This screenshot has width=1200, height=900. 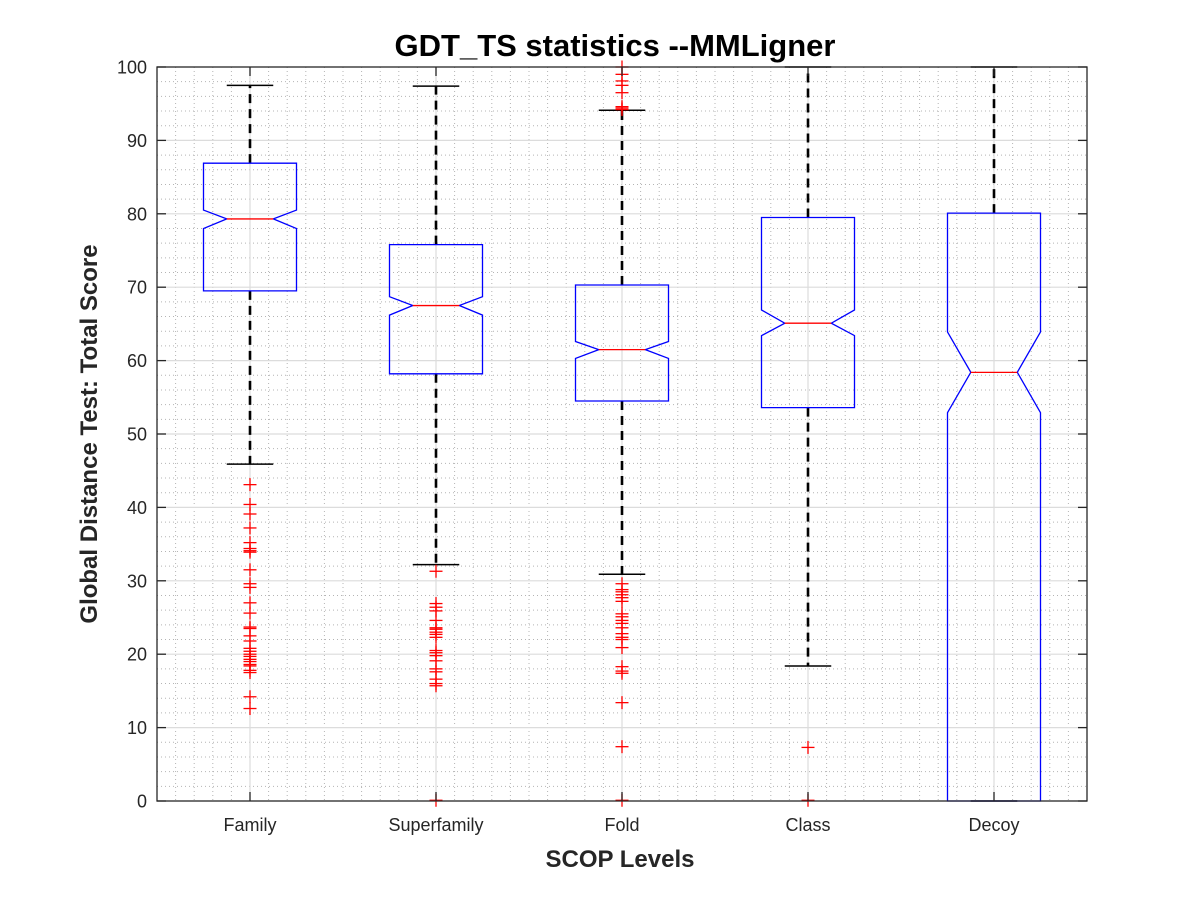 I want to click on y-tick-label: 90, so click(x=137, y=141).